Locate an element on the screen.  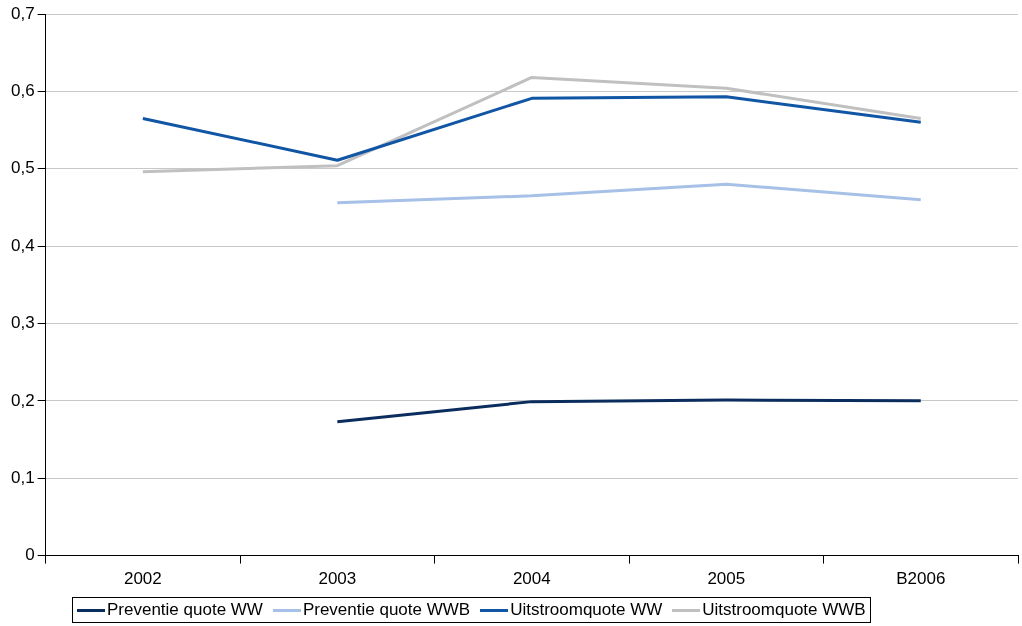
x-tick-label: B2006 is located at coordinates (921, 579).